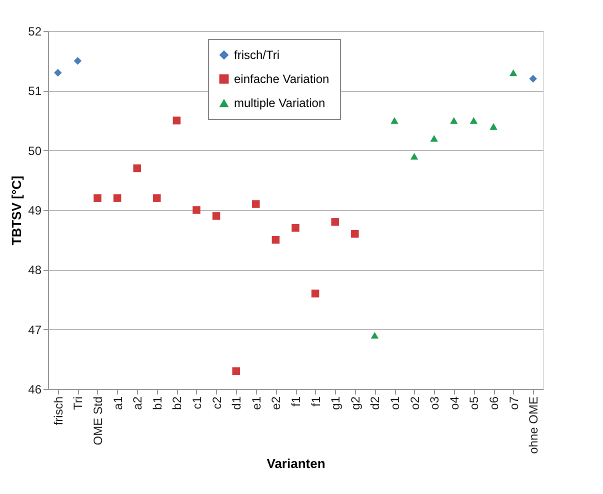 Image resolution: width=603 pixels, height=494 pixels. Describe the element at coordinates (35, 389) in the screenshot. I see `y-tick-label: 46` at that location.